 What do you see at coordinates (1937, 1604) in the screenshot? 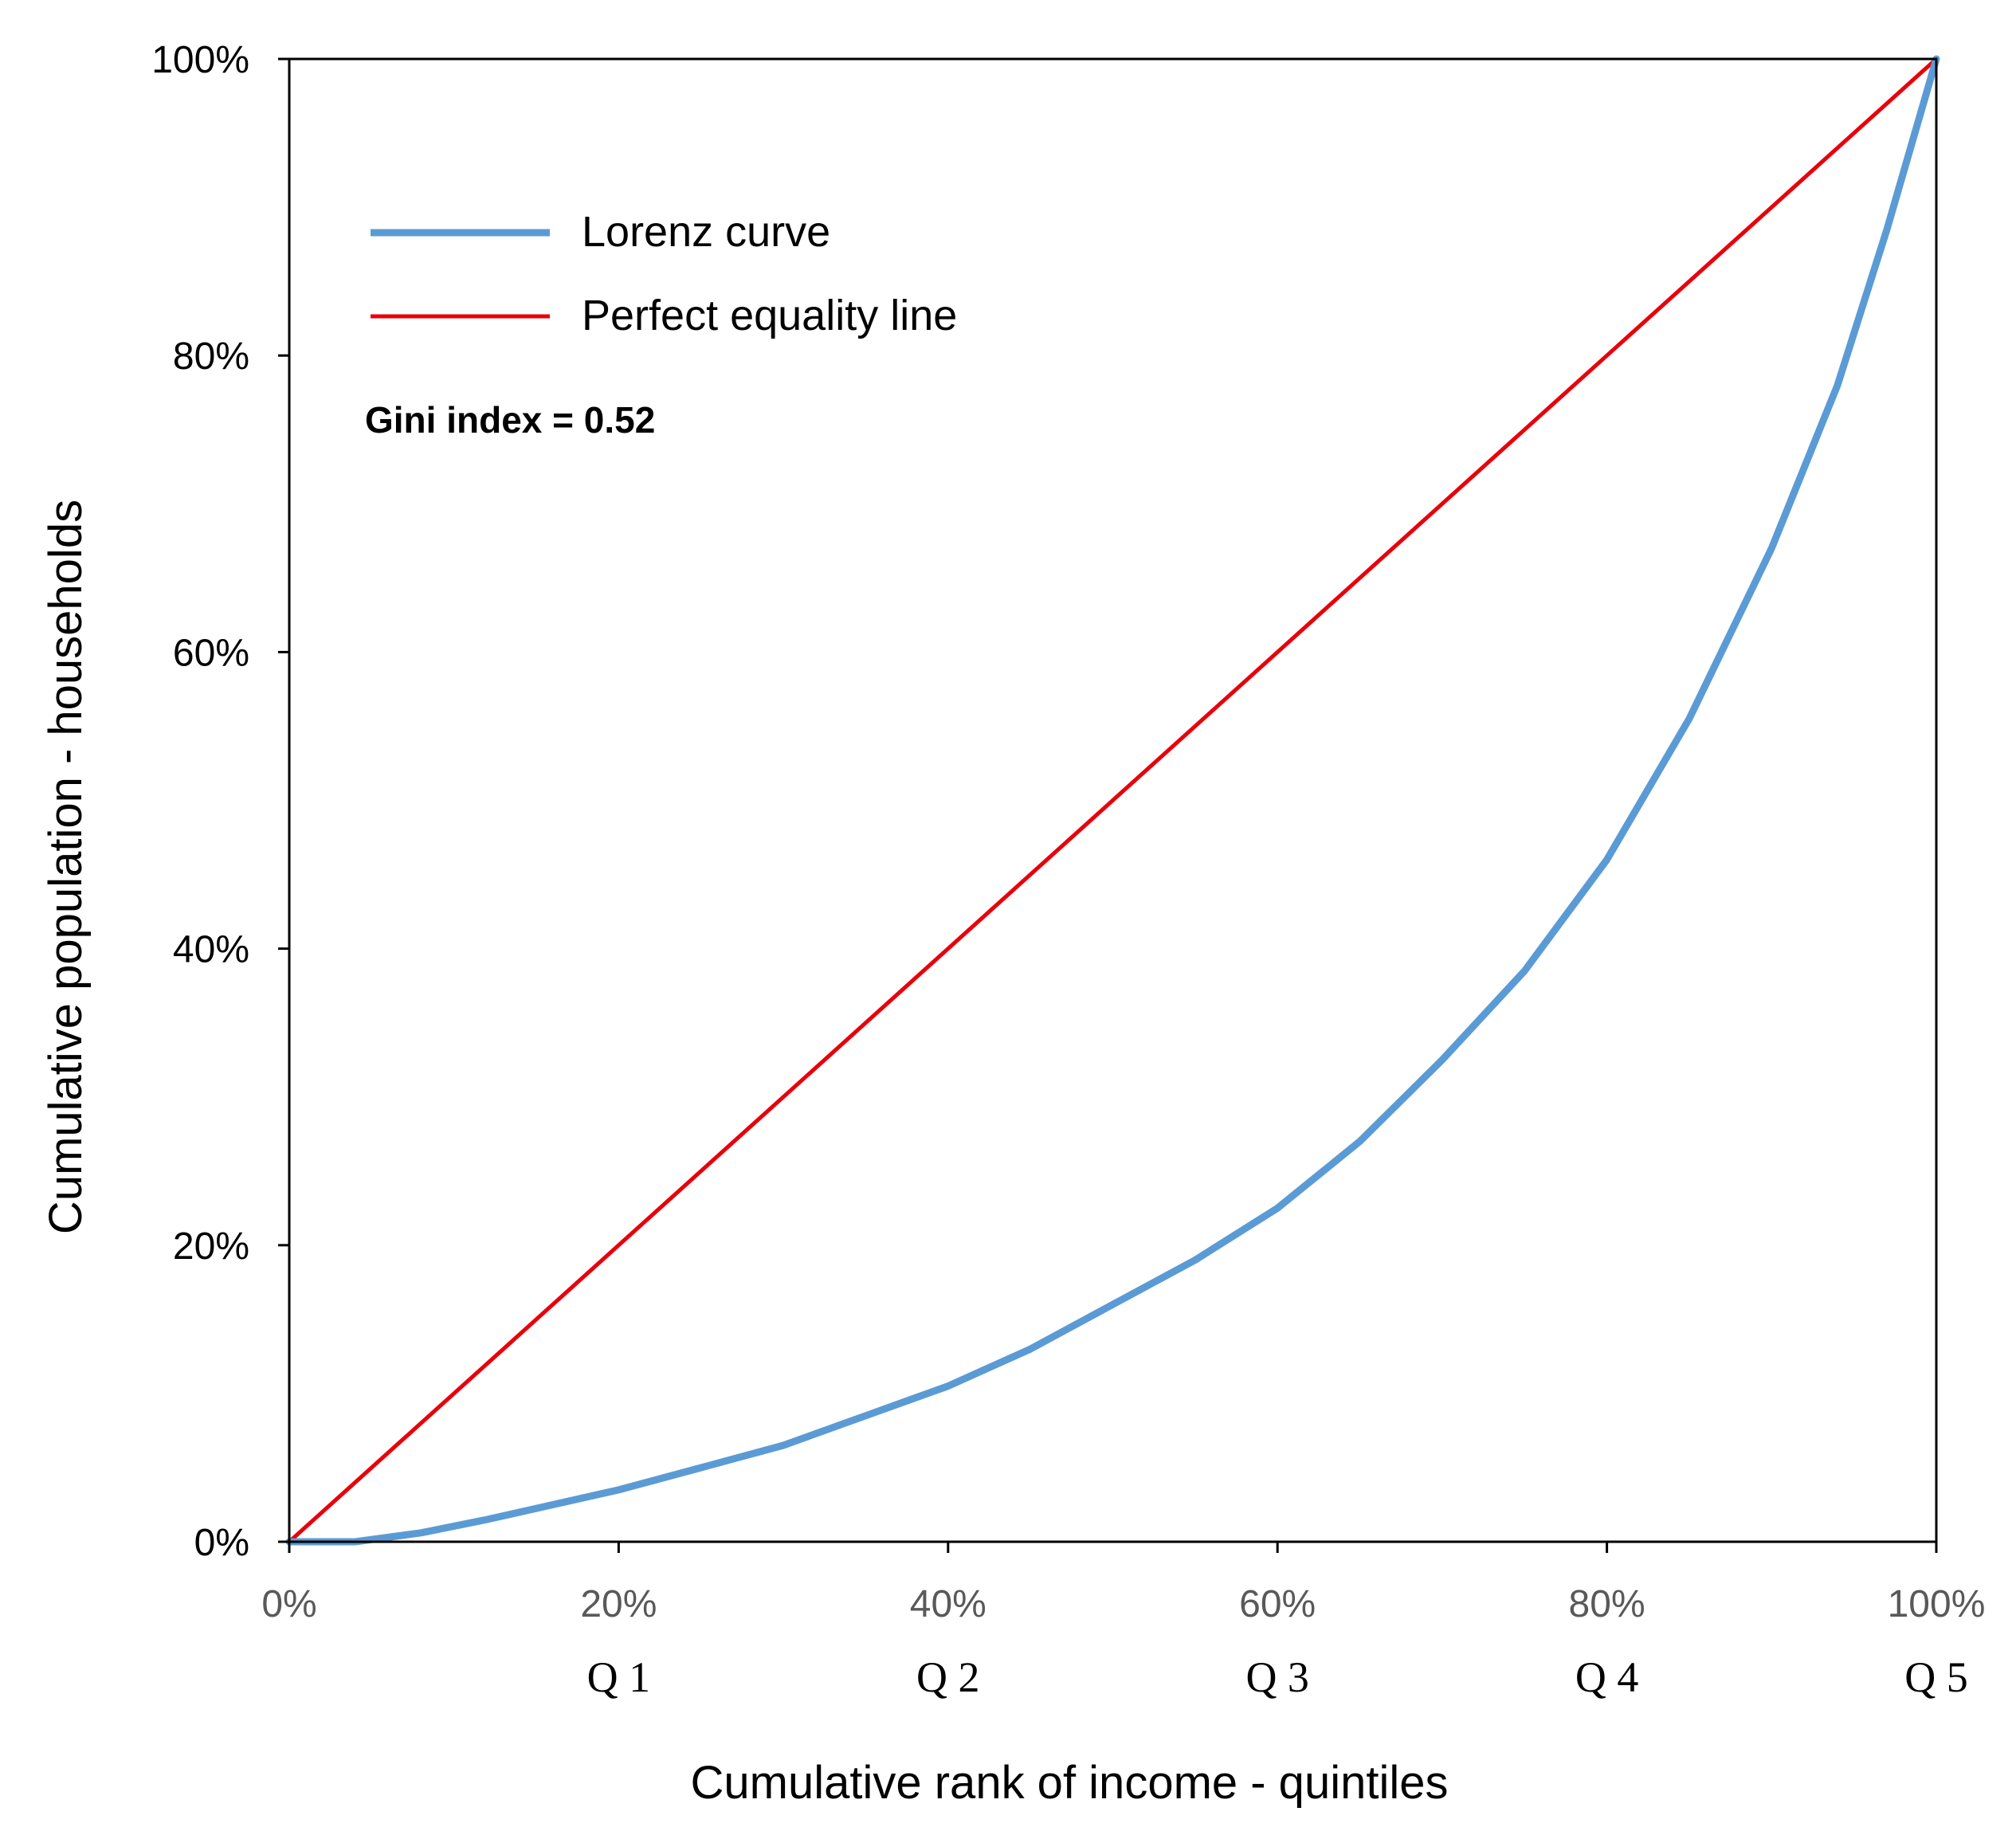
I see `x-tick-label: 100%` at bounding box center [1937, 1604].